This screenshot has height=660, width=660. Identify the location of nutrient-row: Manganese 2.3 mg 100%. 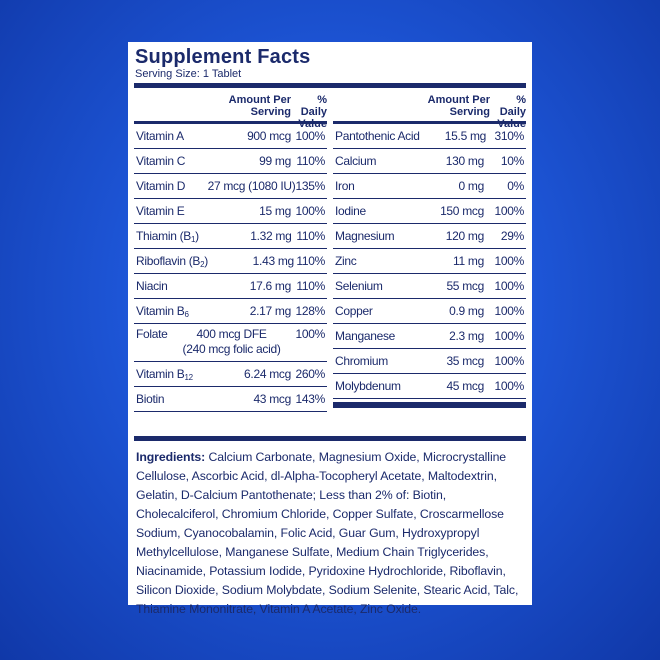
(429, 336).